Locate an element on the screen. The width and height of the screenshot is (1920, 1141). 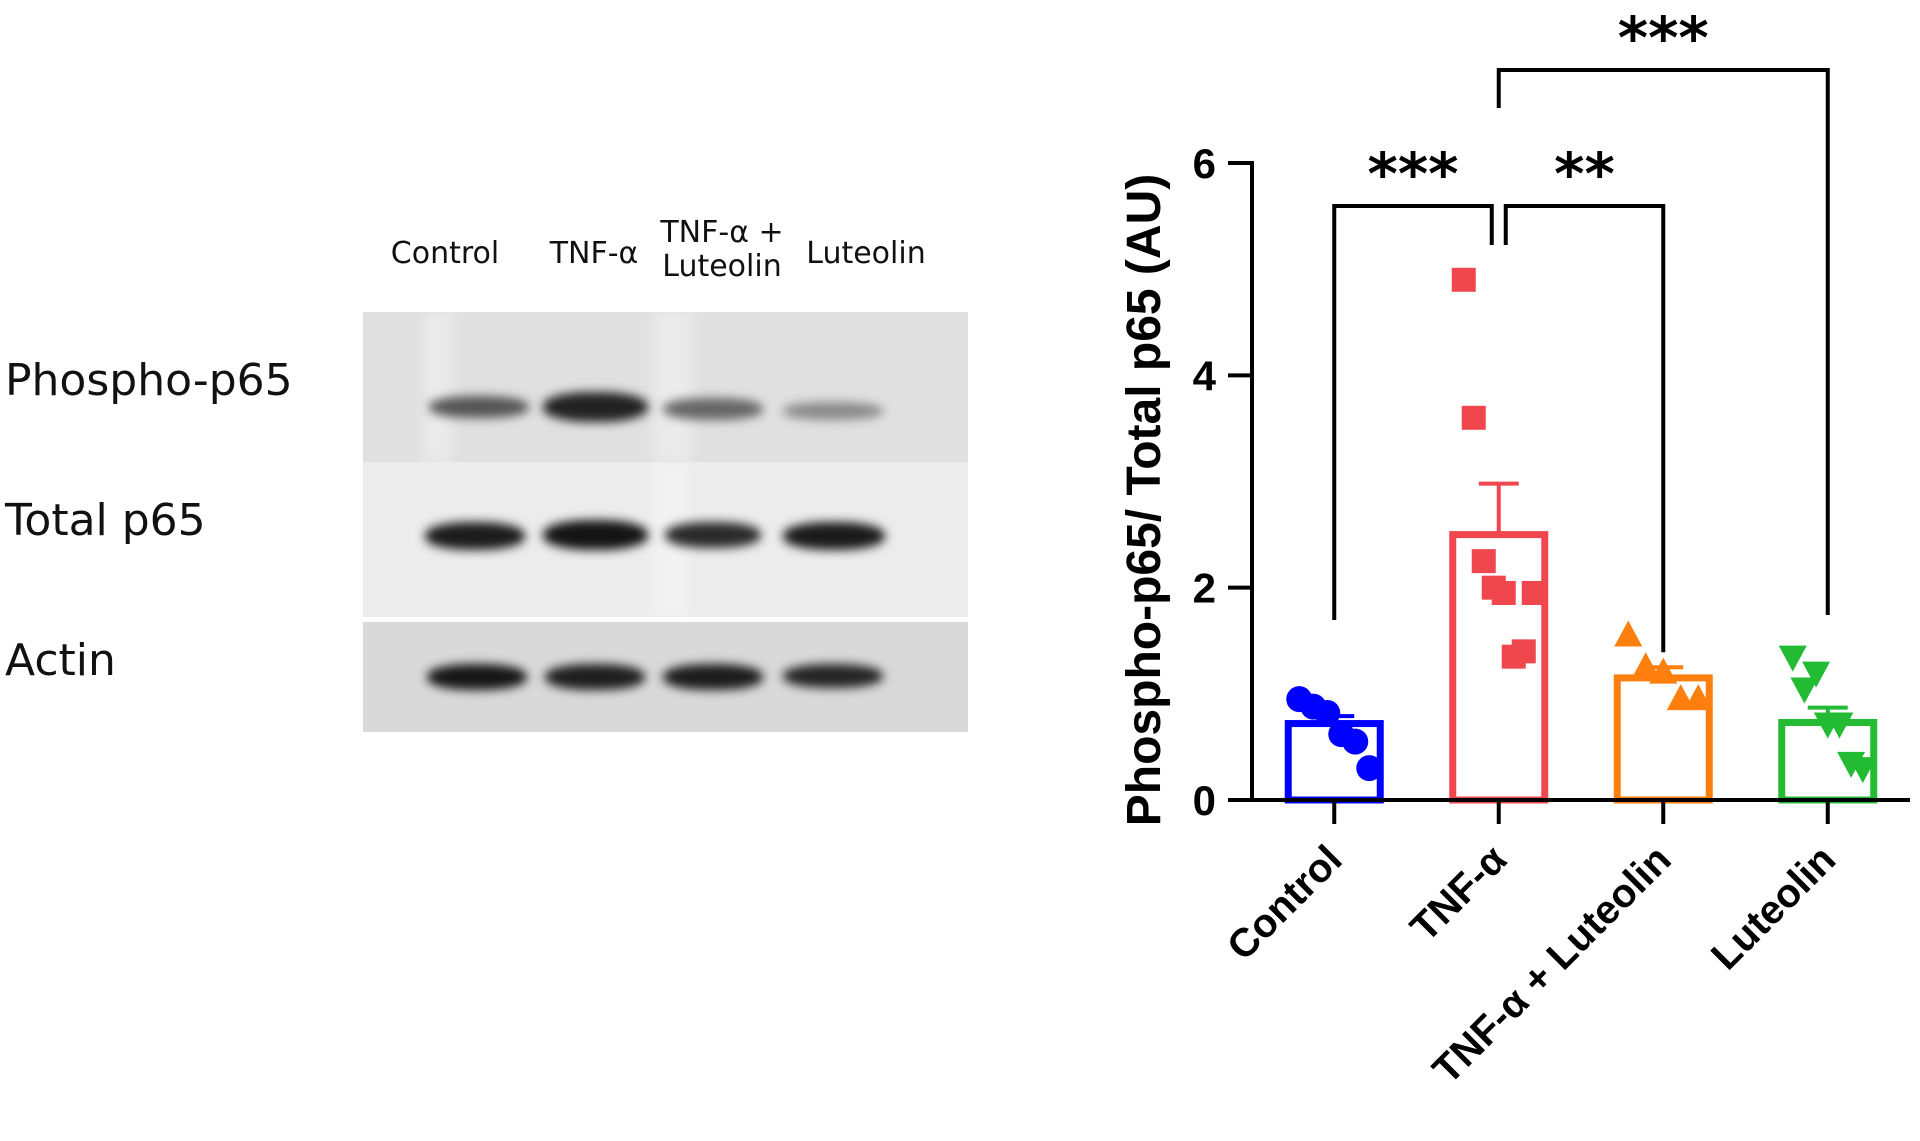
band-total-tnf is located at coordinates (595, 535).